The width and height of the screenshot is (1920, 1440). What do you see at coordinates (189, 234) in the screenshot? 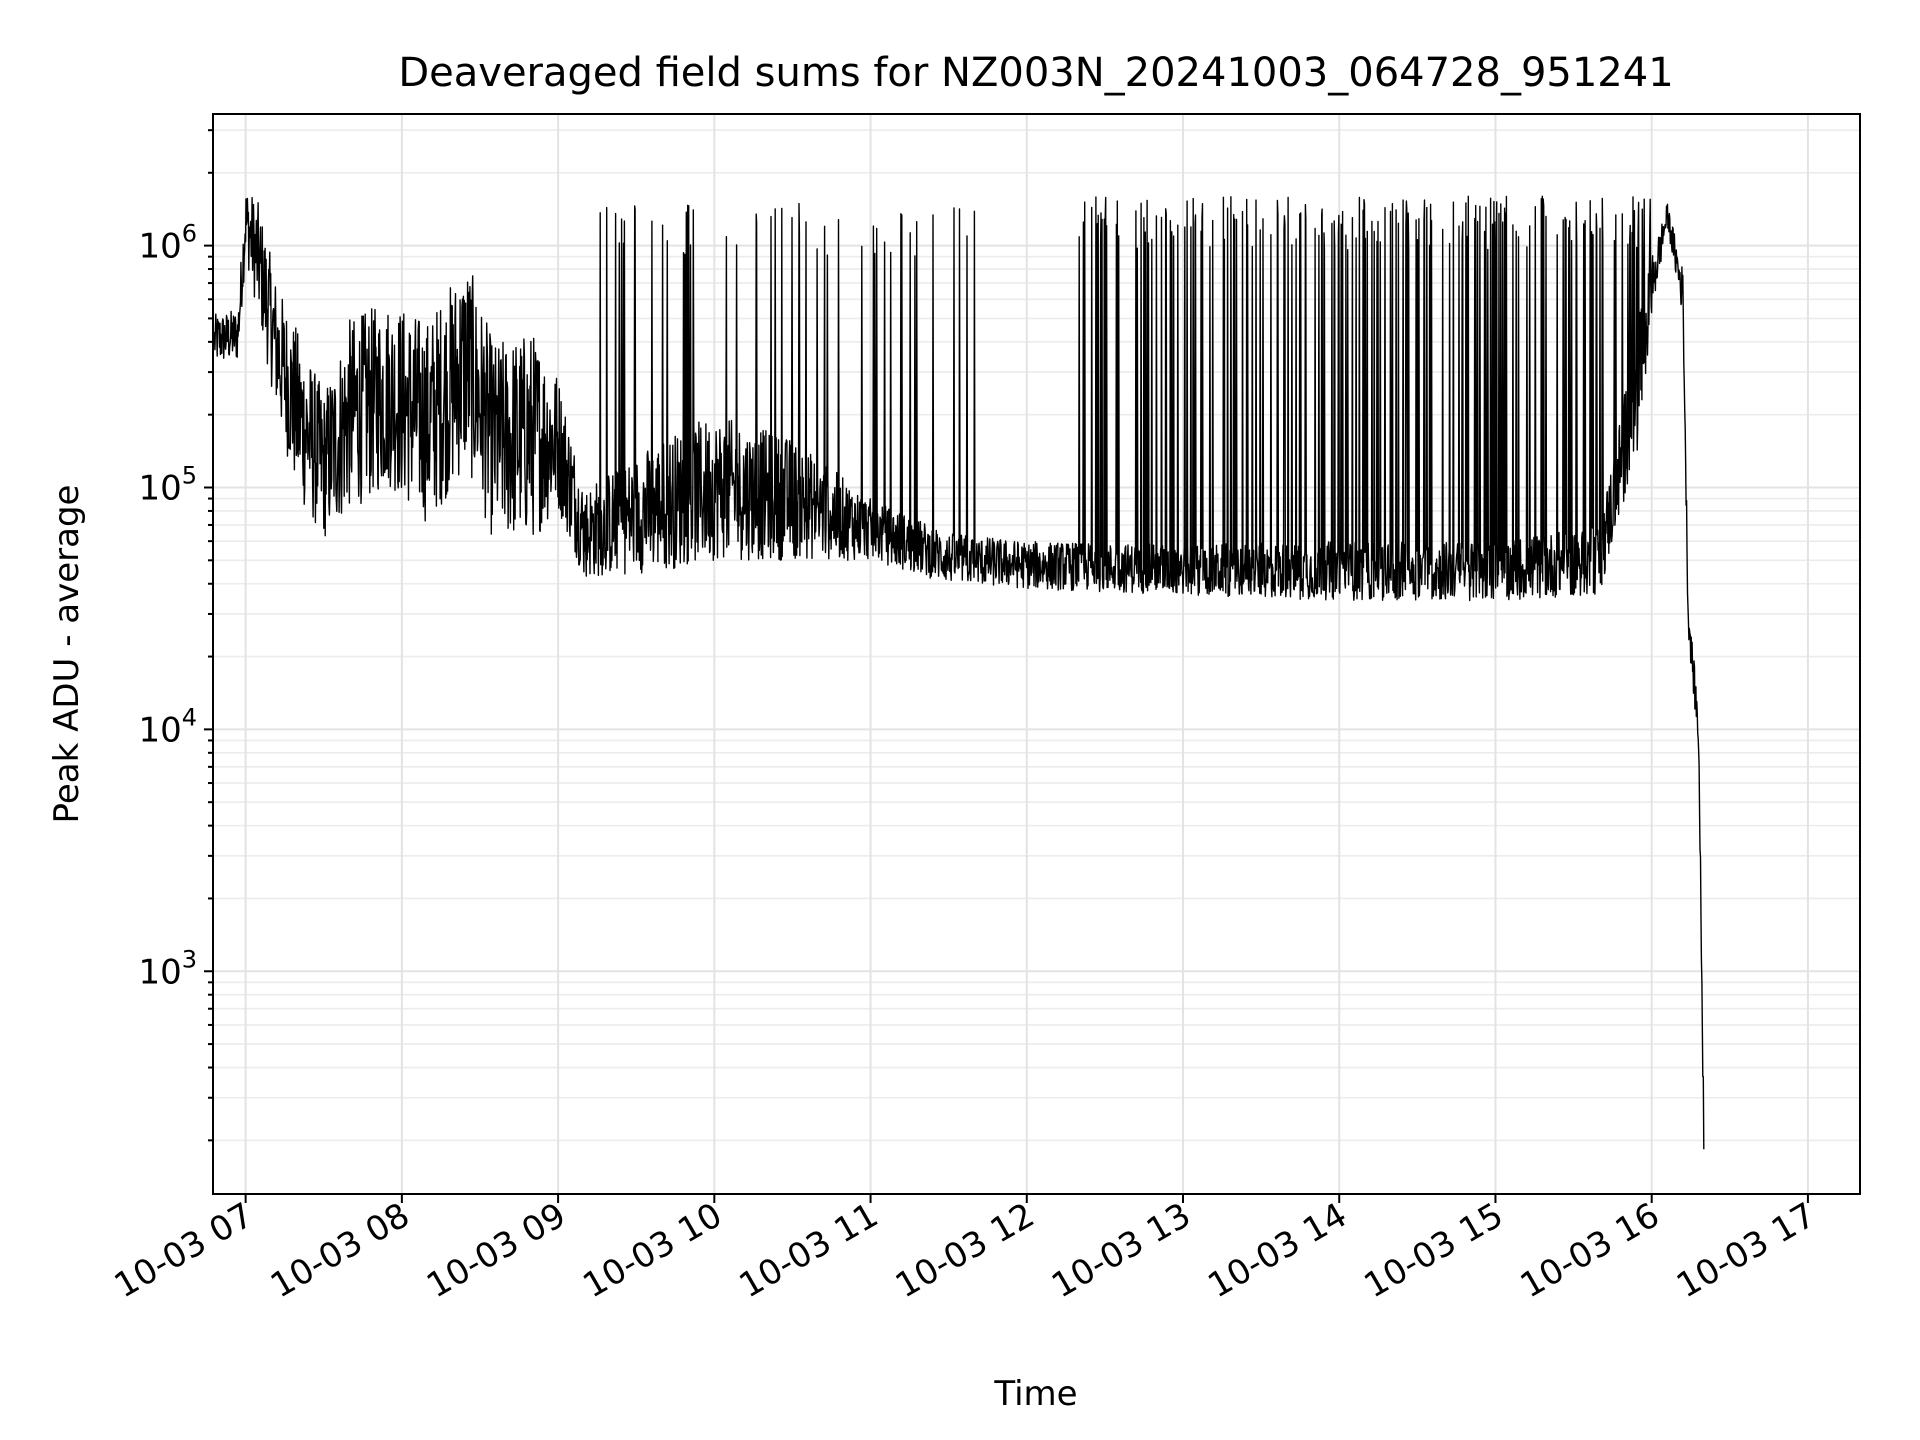
I see `y-tick-exponent: 6` at bounding box center [189, 234].